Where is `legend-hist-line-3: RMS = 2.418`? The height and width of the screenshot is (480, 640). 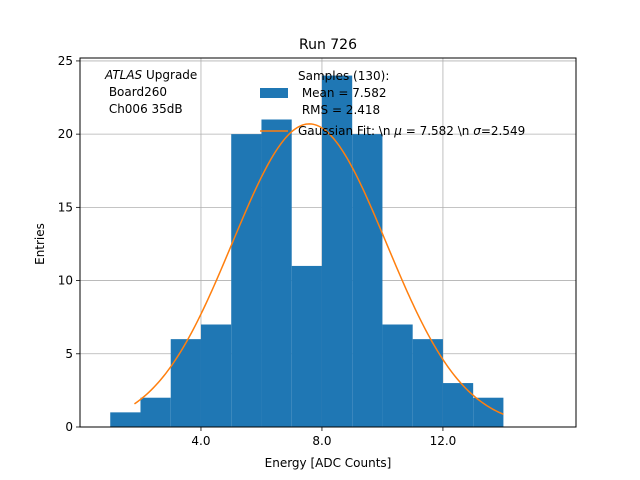 legend-hist-line-3: RMS = 2.418 is located at coordinates (339, 110).